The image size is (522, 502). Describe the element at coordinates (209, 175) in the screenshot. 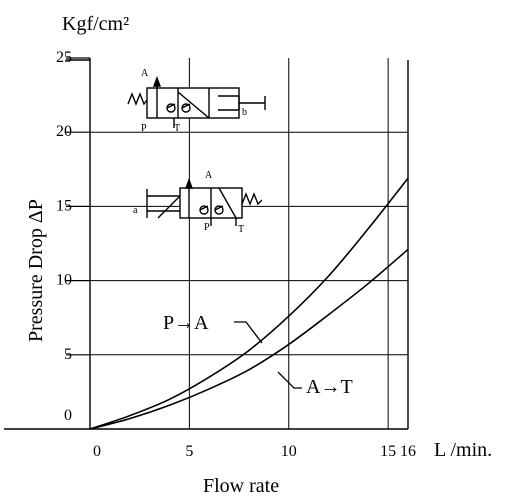

I see `valve2-port-a: A` at that location.